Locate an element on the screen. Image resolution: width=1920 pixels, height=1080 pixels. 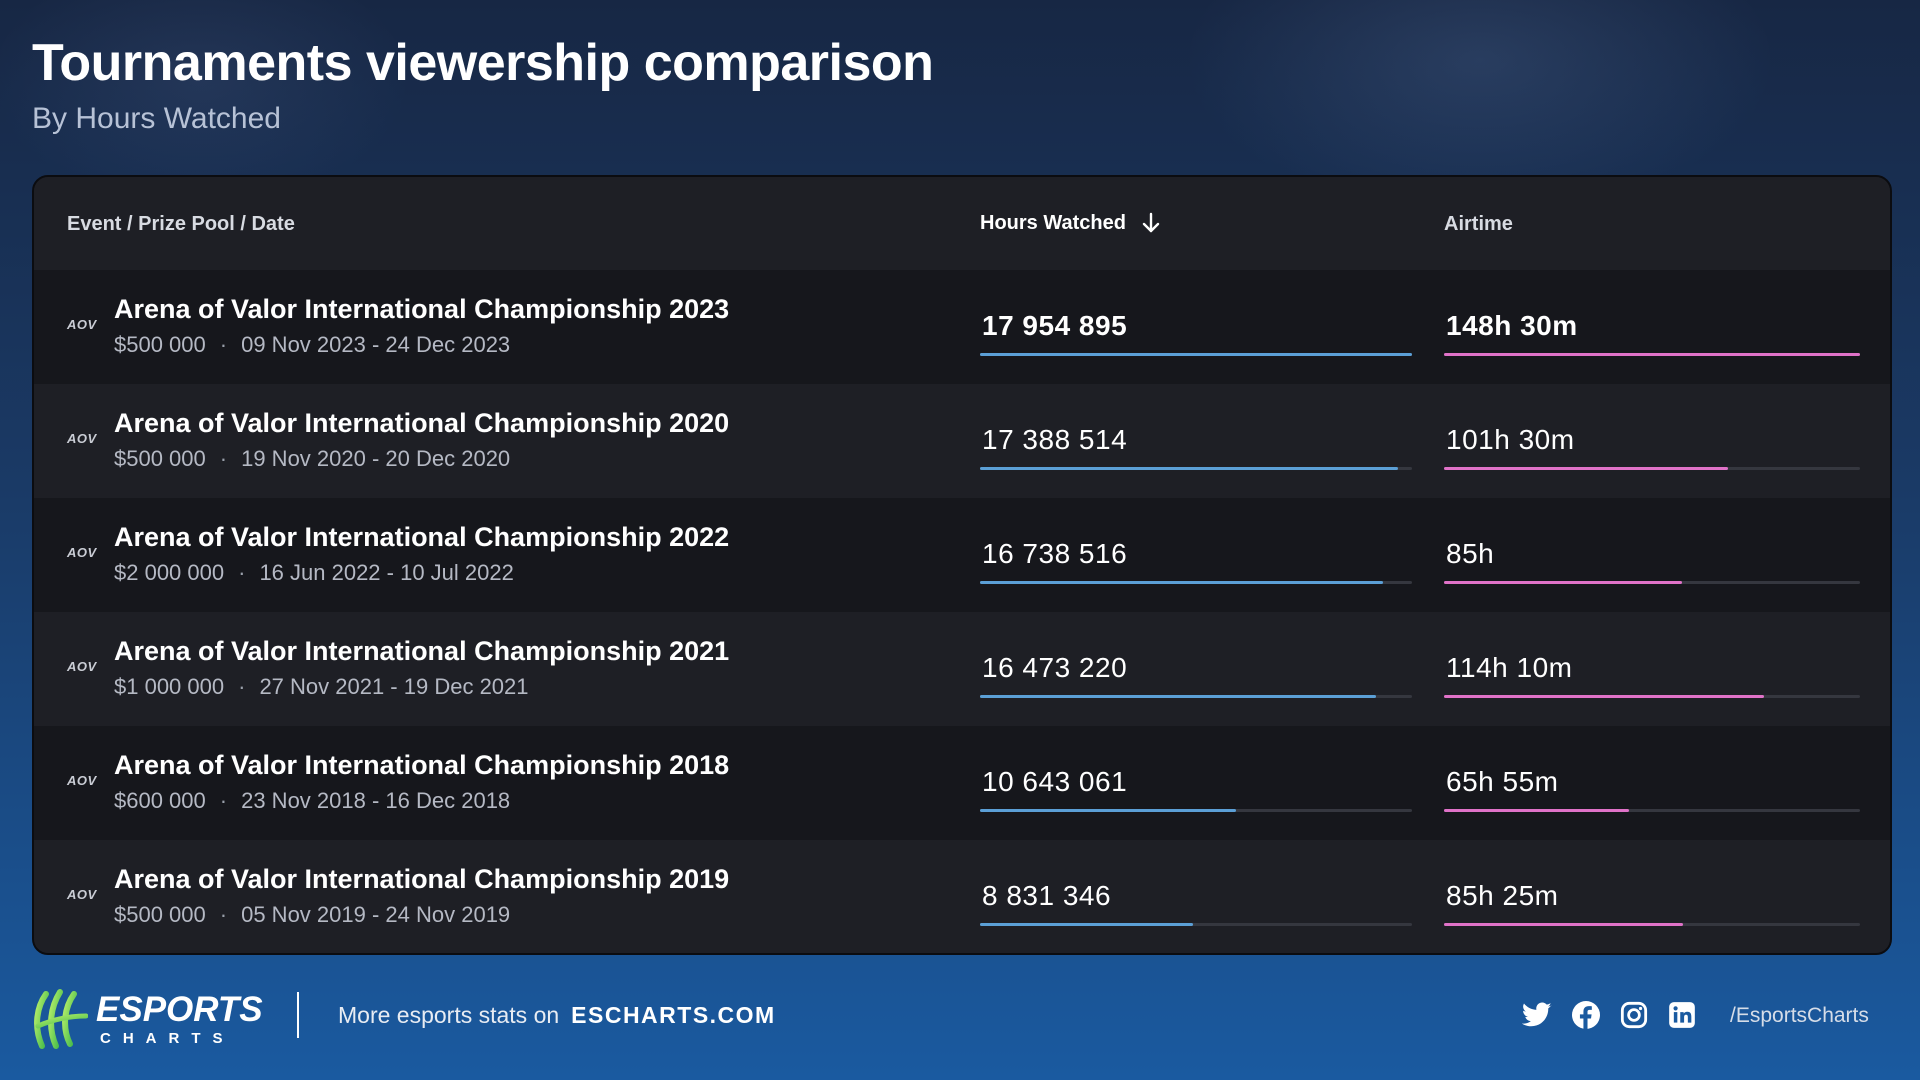
esports-charts-logo: ESPORTS CHARTS is located at coordinates (147, 1019).